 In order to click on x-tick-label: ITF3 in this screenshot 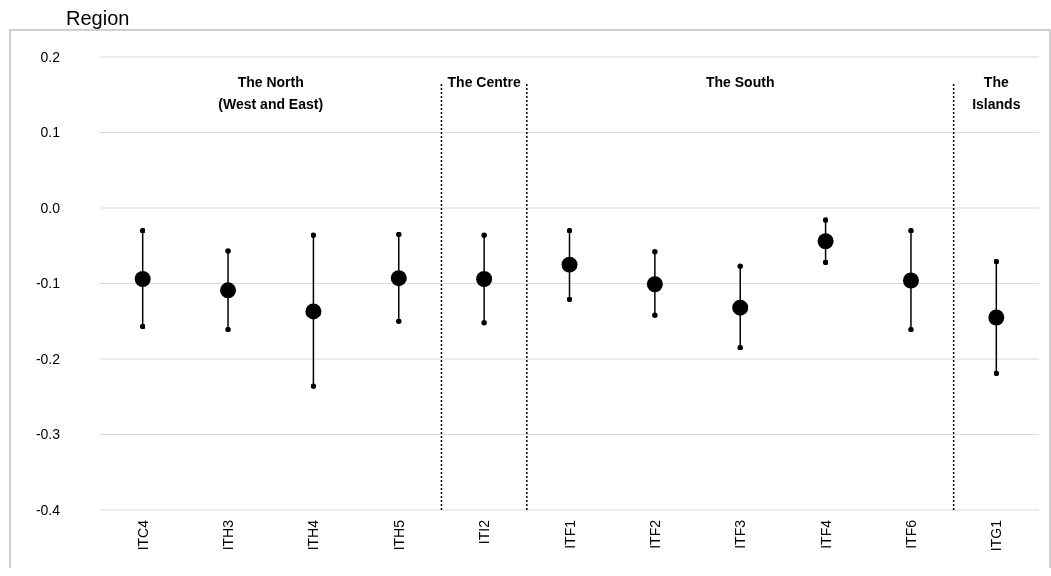, I will do `click(740, 534)`.